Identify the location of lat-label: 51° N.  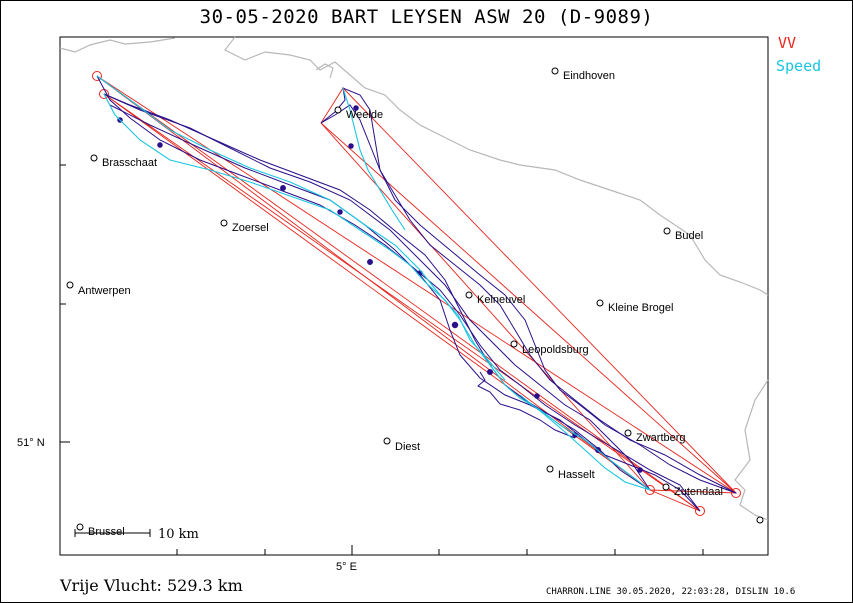
(31, 443).